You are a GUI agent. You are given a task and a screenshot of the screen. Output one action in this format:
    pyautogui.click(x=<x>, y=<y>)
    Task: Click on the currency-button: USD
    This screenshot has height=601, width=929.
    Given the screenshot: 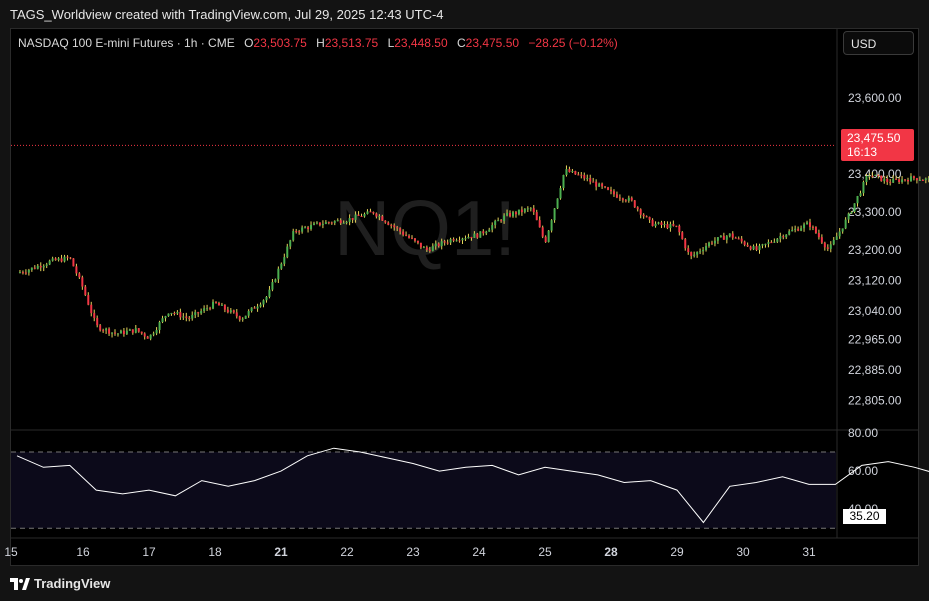 What is the action you would take?
    pyautogui.click(x=878, y=43)
    